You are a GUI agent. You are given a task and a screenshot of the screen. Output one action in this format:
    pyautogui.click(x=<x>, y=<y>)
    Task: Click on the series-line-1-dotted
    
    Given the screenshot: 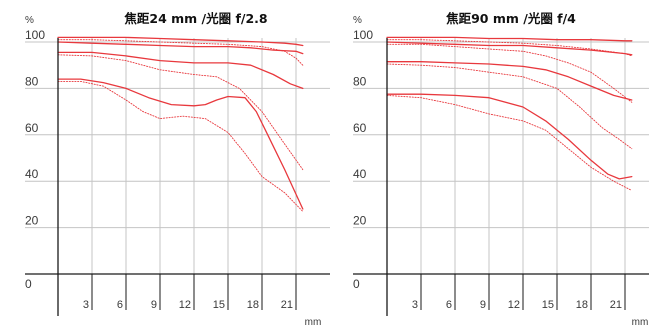 What is the action you would take?
    pyautogui.click(x=180, y=52)
    